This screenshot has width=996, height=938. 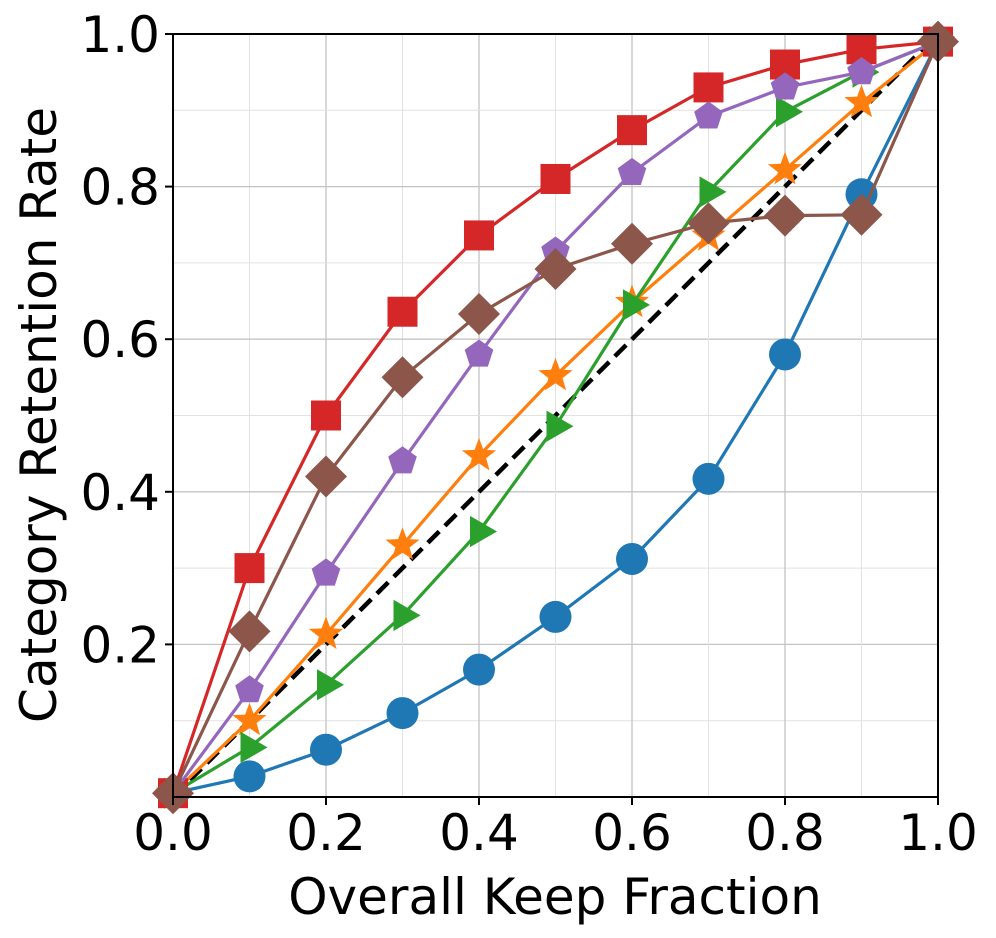 I want to click on x-tick-label: 1.0, so click(x=938, y=833).